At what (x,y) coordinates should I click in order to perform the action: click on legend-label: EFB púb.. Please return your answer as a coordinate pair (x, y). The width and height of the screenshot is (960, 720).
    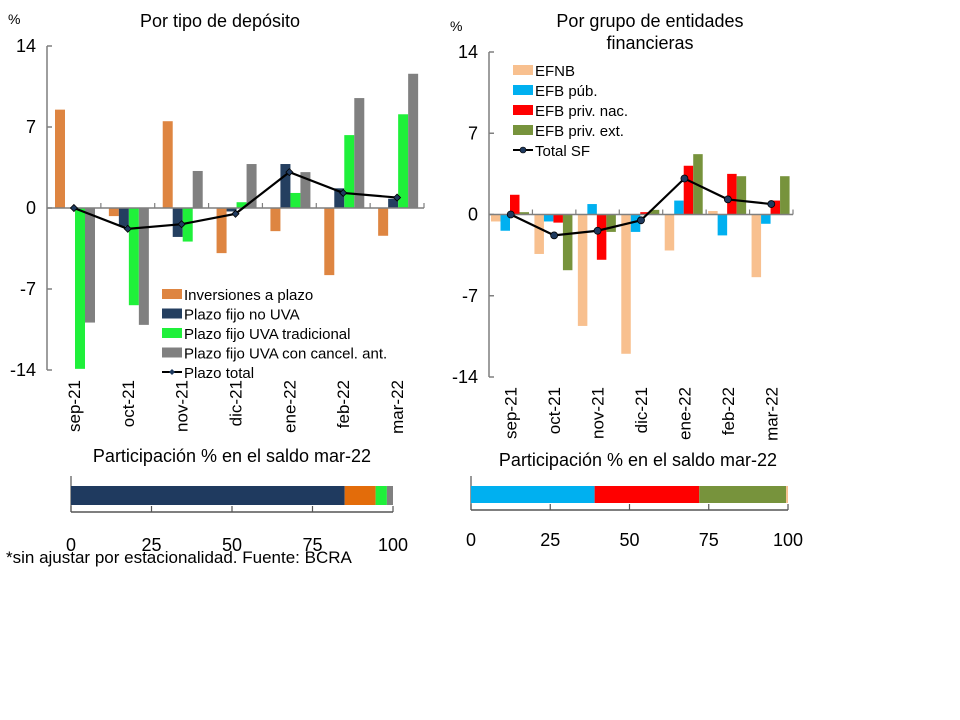
    Looking at the image, I should click on (566, 91).